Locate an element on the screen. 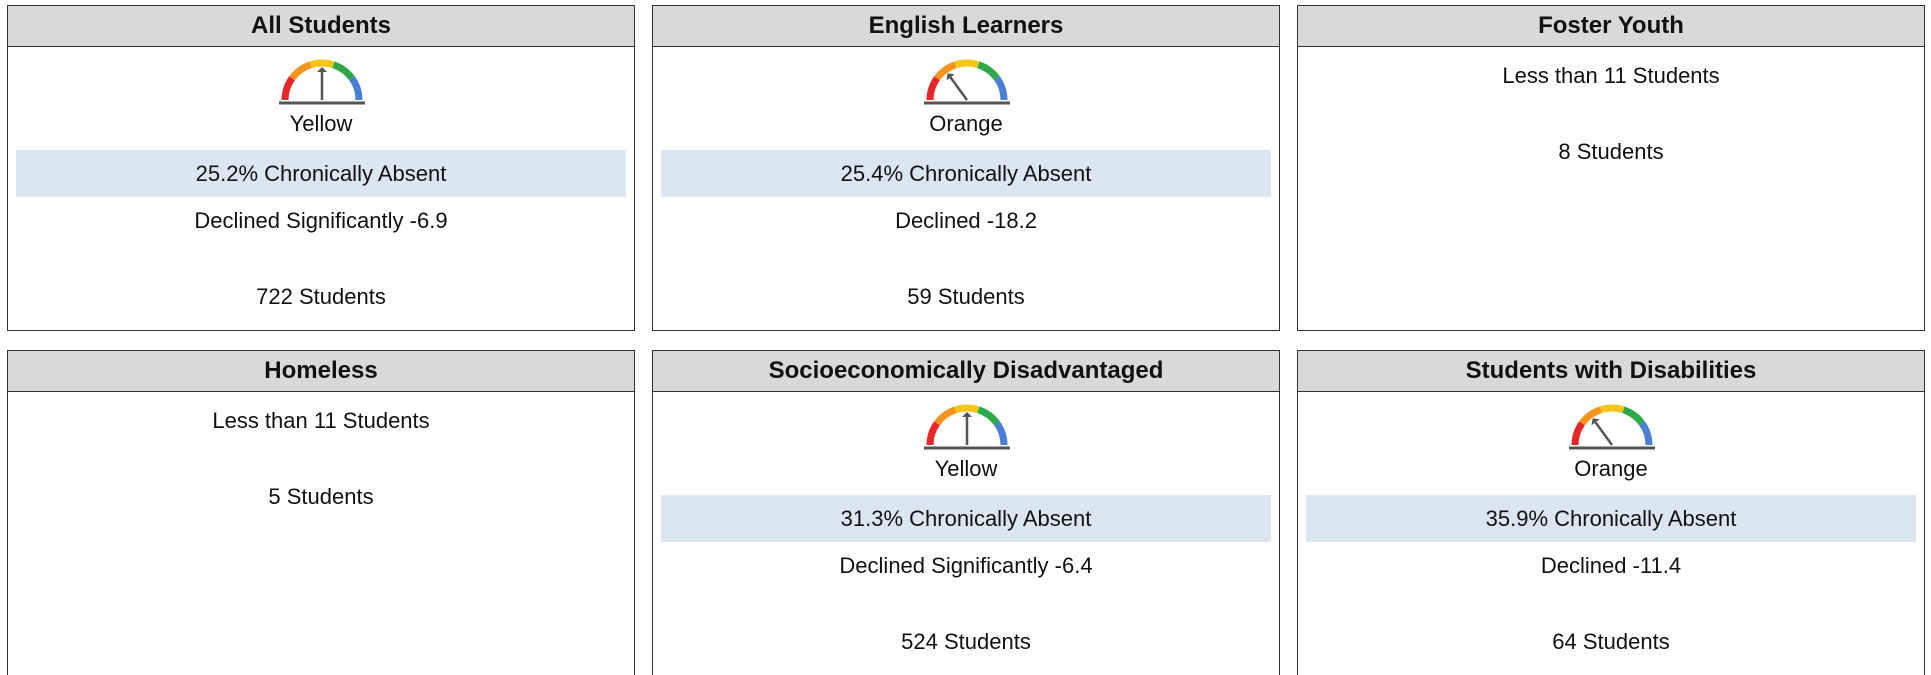 This screenshot has height=675, width=1931. student-count: 5 Students is located at coordinates (321, 496).